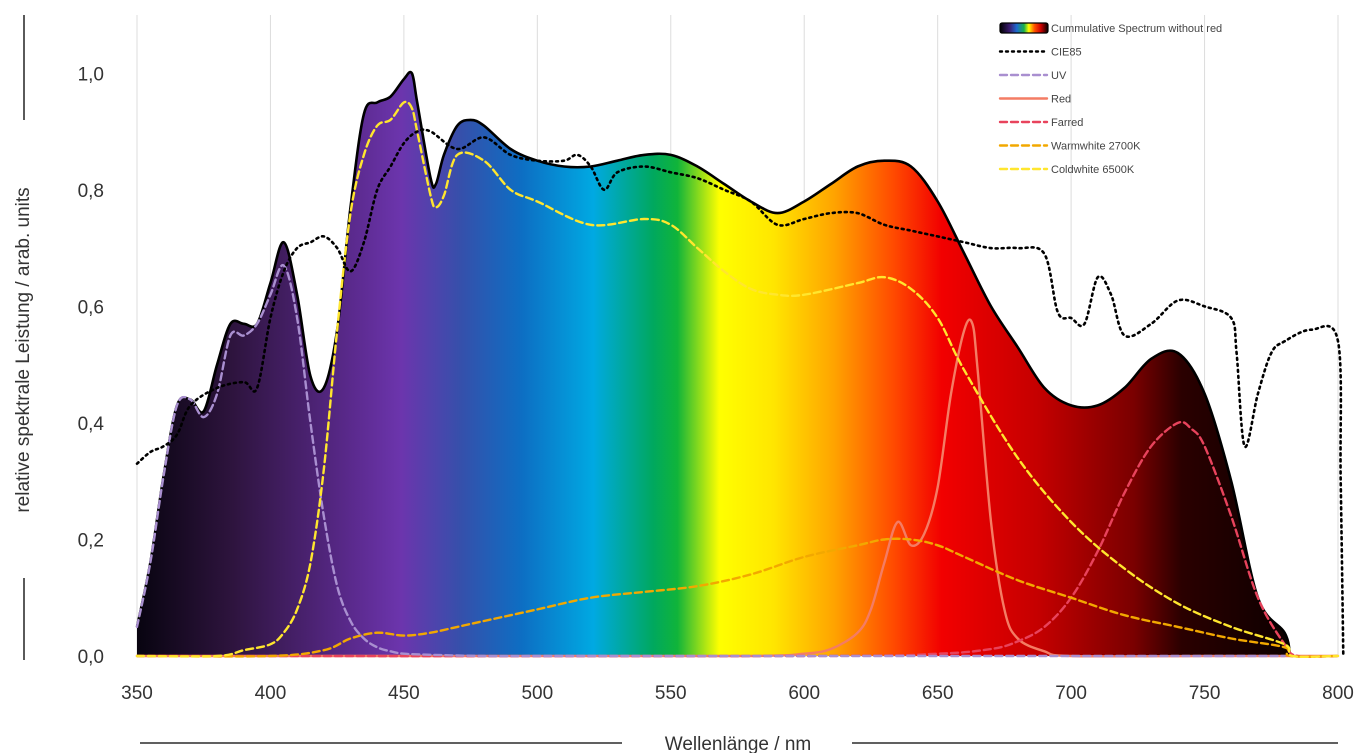  Describe the element at coordinates (737, 597) in the screenshot. I see `series-warmwhite-2700k-line` at that location.